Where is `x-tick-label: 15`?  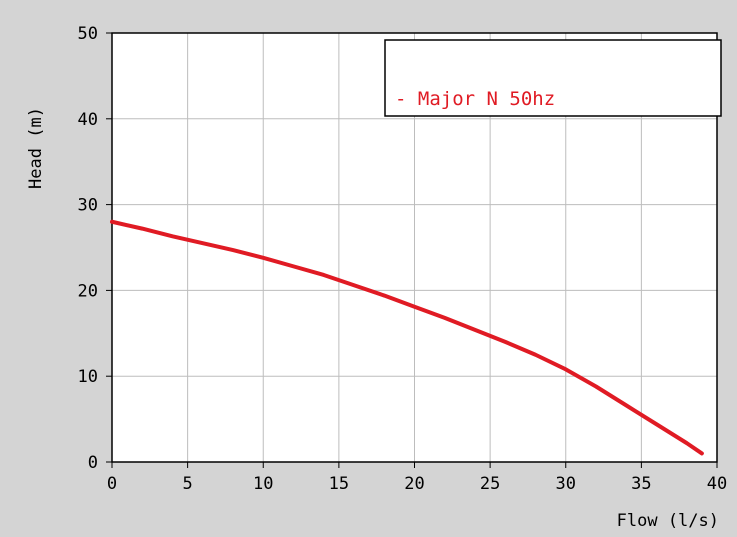
x-tick-label: 15 is located at coordinates (339, 484).